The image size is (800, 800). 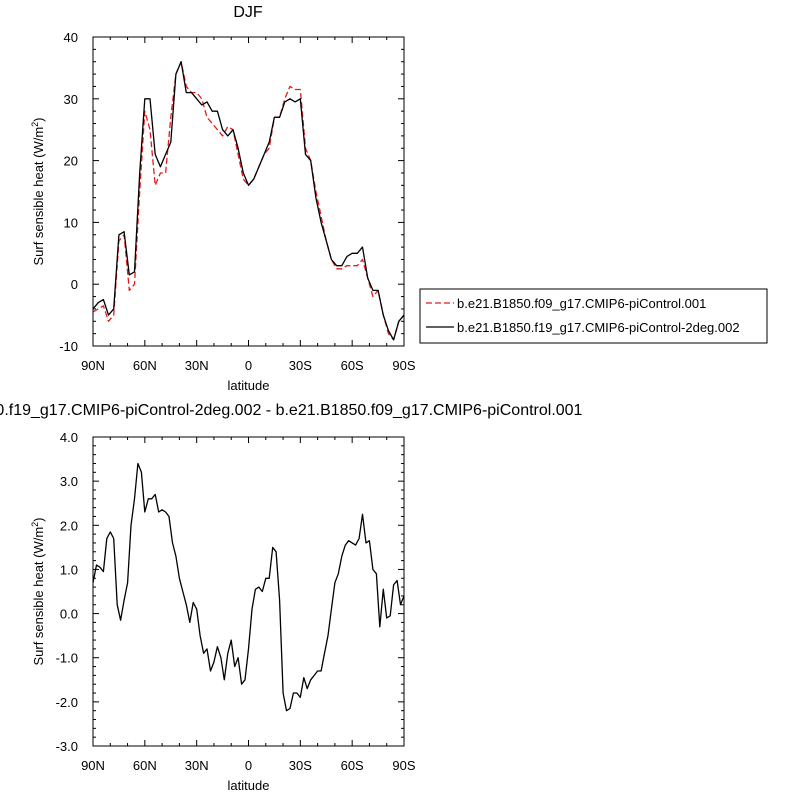 I want to click on y-tick-label: 2.0, so click(x=69, y=525).